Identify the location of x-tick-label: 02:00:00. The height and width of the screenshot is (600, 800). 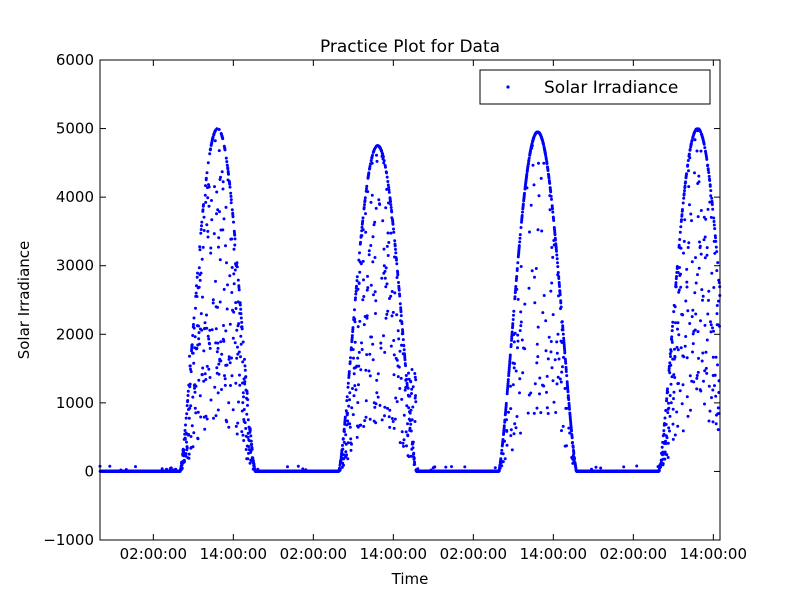
(313, 554).